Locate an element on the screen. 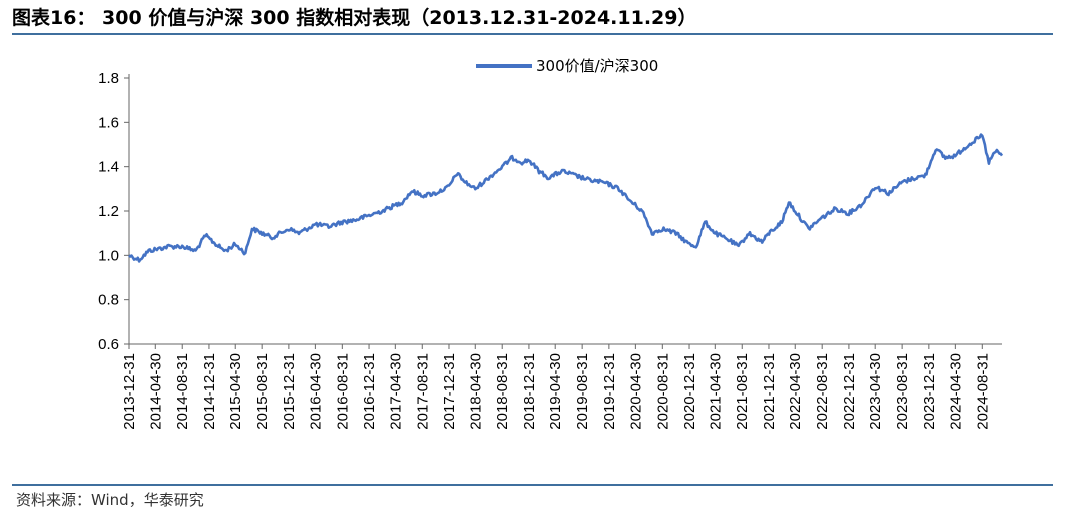  y-tick-label: 1.2 is located at coordinates (108, 211).